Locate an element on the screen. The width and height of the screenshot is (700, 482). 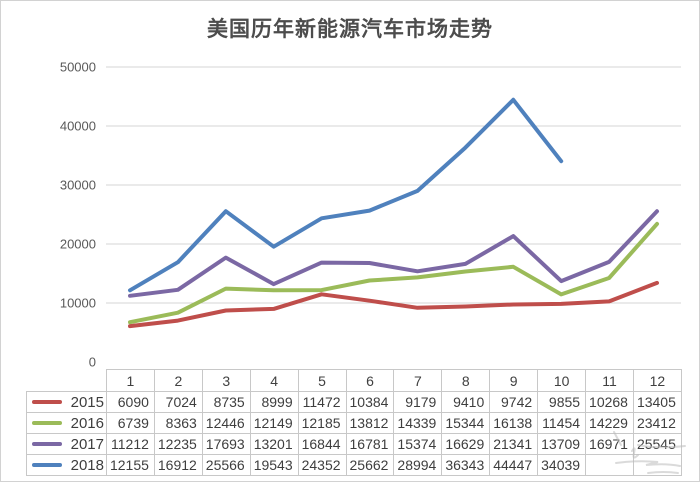
month-header: 12 is located at coordinates (657, 380).